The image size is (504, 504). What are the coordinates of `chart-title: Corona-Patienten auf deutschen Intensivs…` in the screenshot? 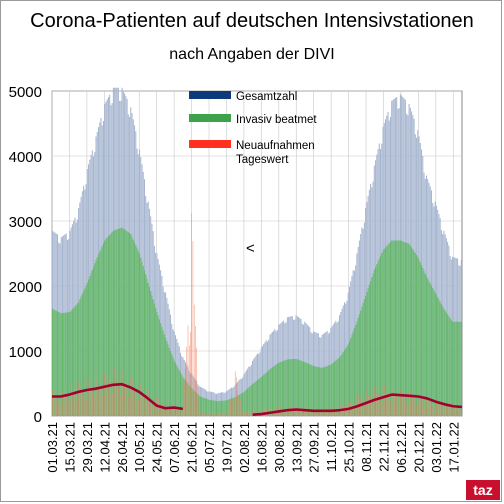 It's located at (252, 21).